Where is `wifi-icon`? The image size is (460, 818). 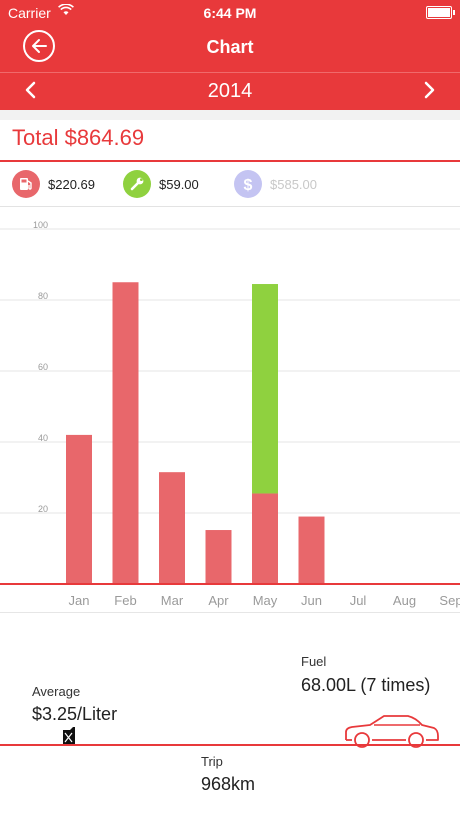 wifi-icon is located at coordinates (66, 11).